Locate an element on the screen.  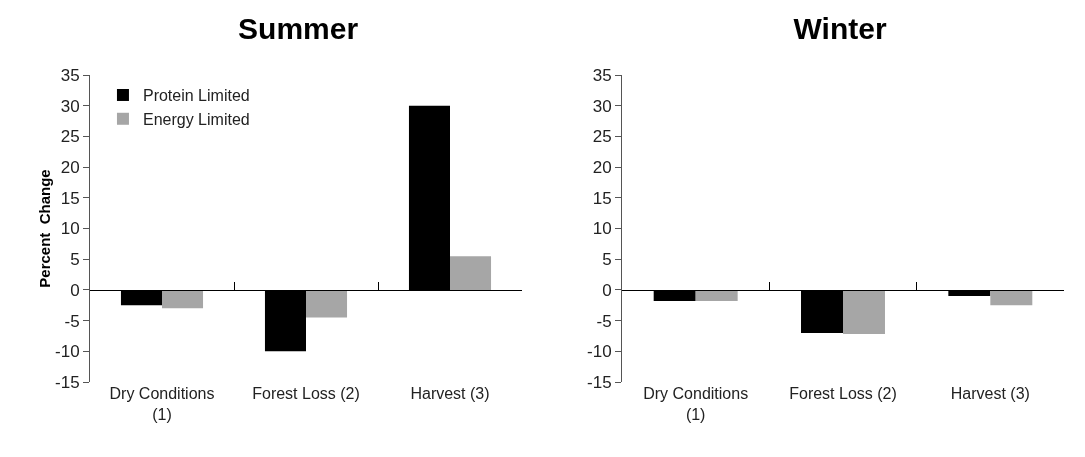
y-axis-title: Percent Change is located at coordinates (44, 228).